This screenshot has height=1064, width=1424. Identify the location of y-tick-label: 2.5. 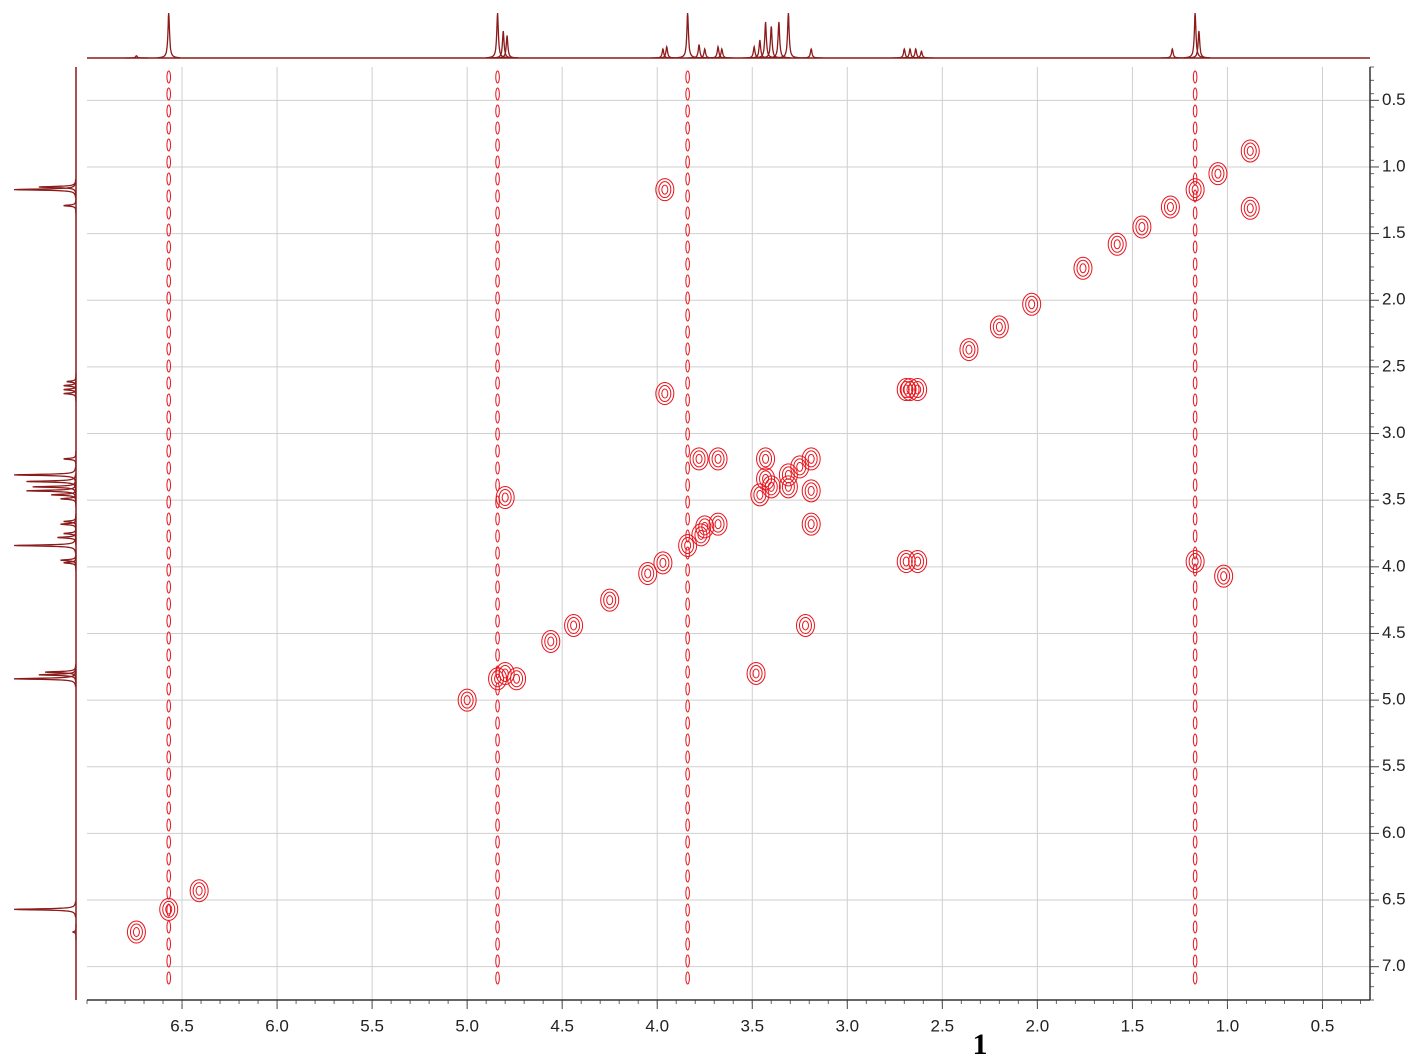
(1394, 365).